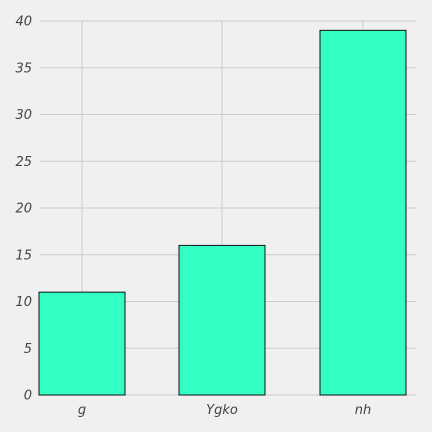 The height and width of the screenshot is (432, 432). I want to click on y-tick-label: 25, so click(23, 162).